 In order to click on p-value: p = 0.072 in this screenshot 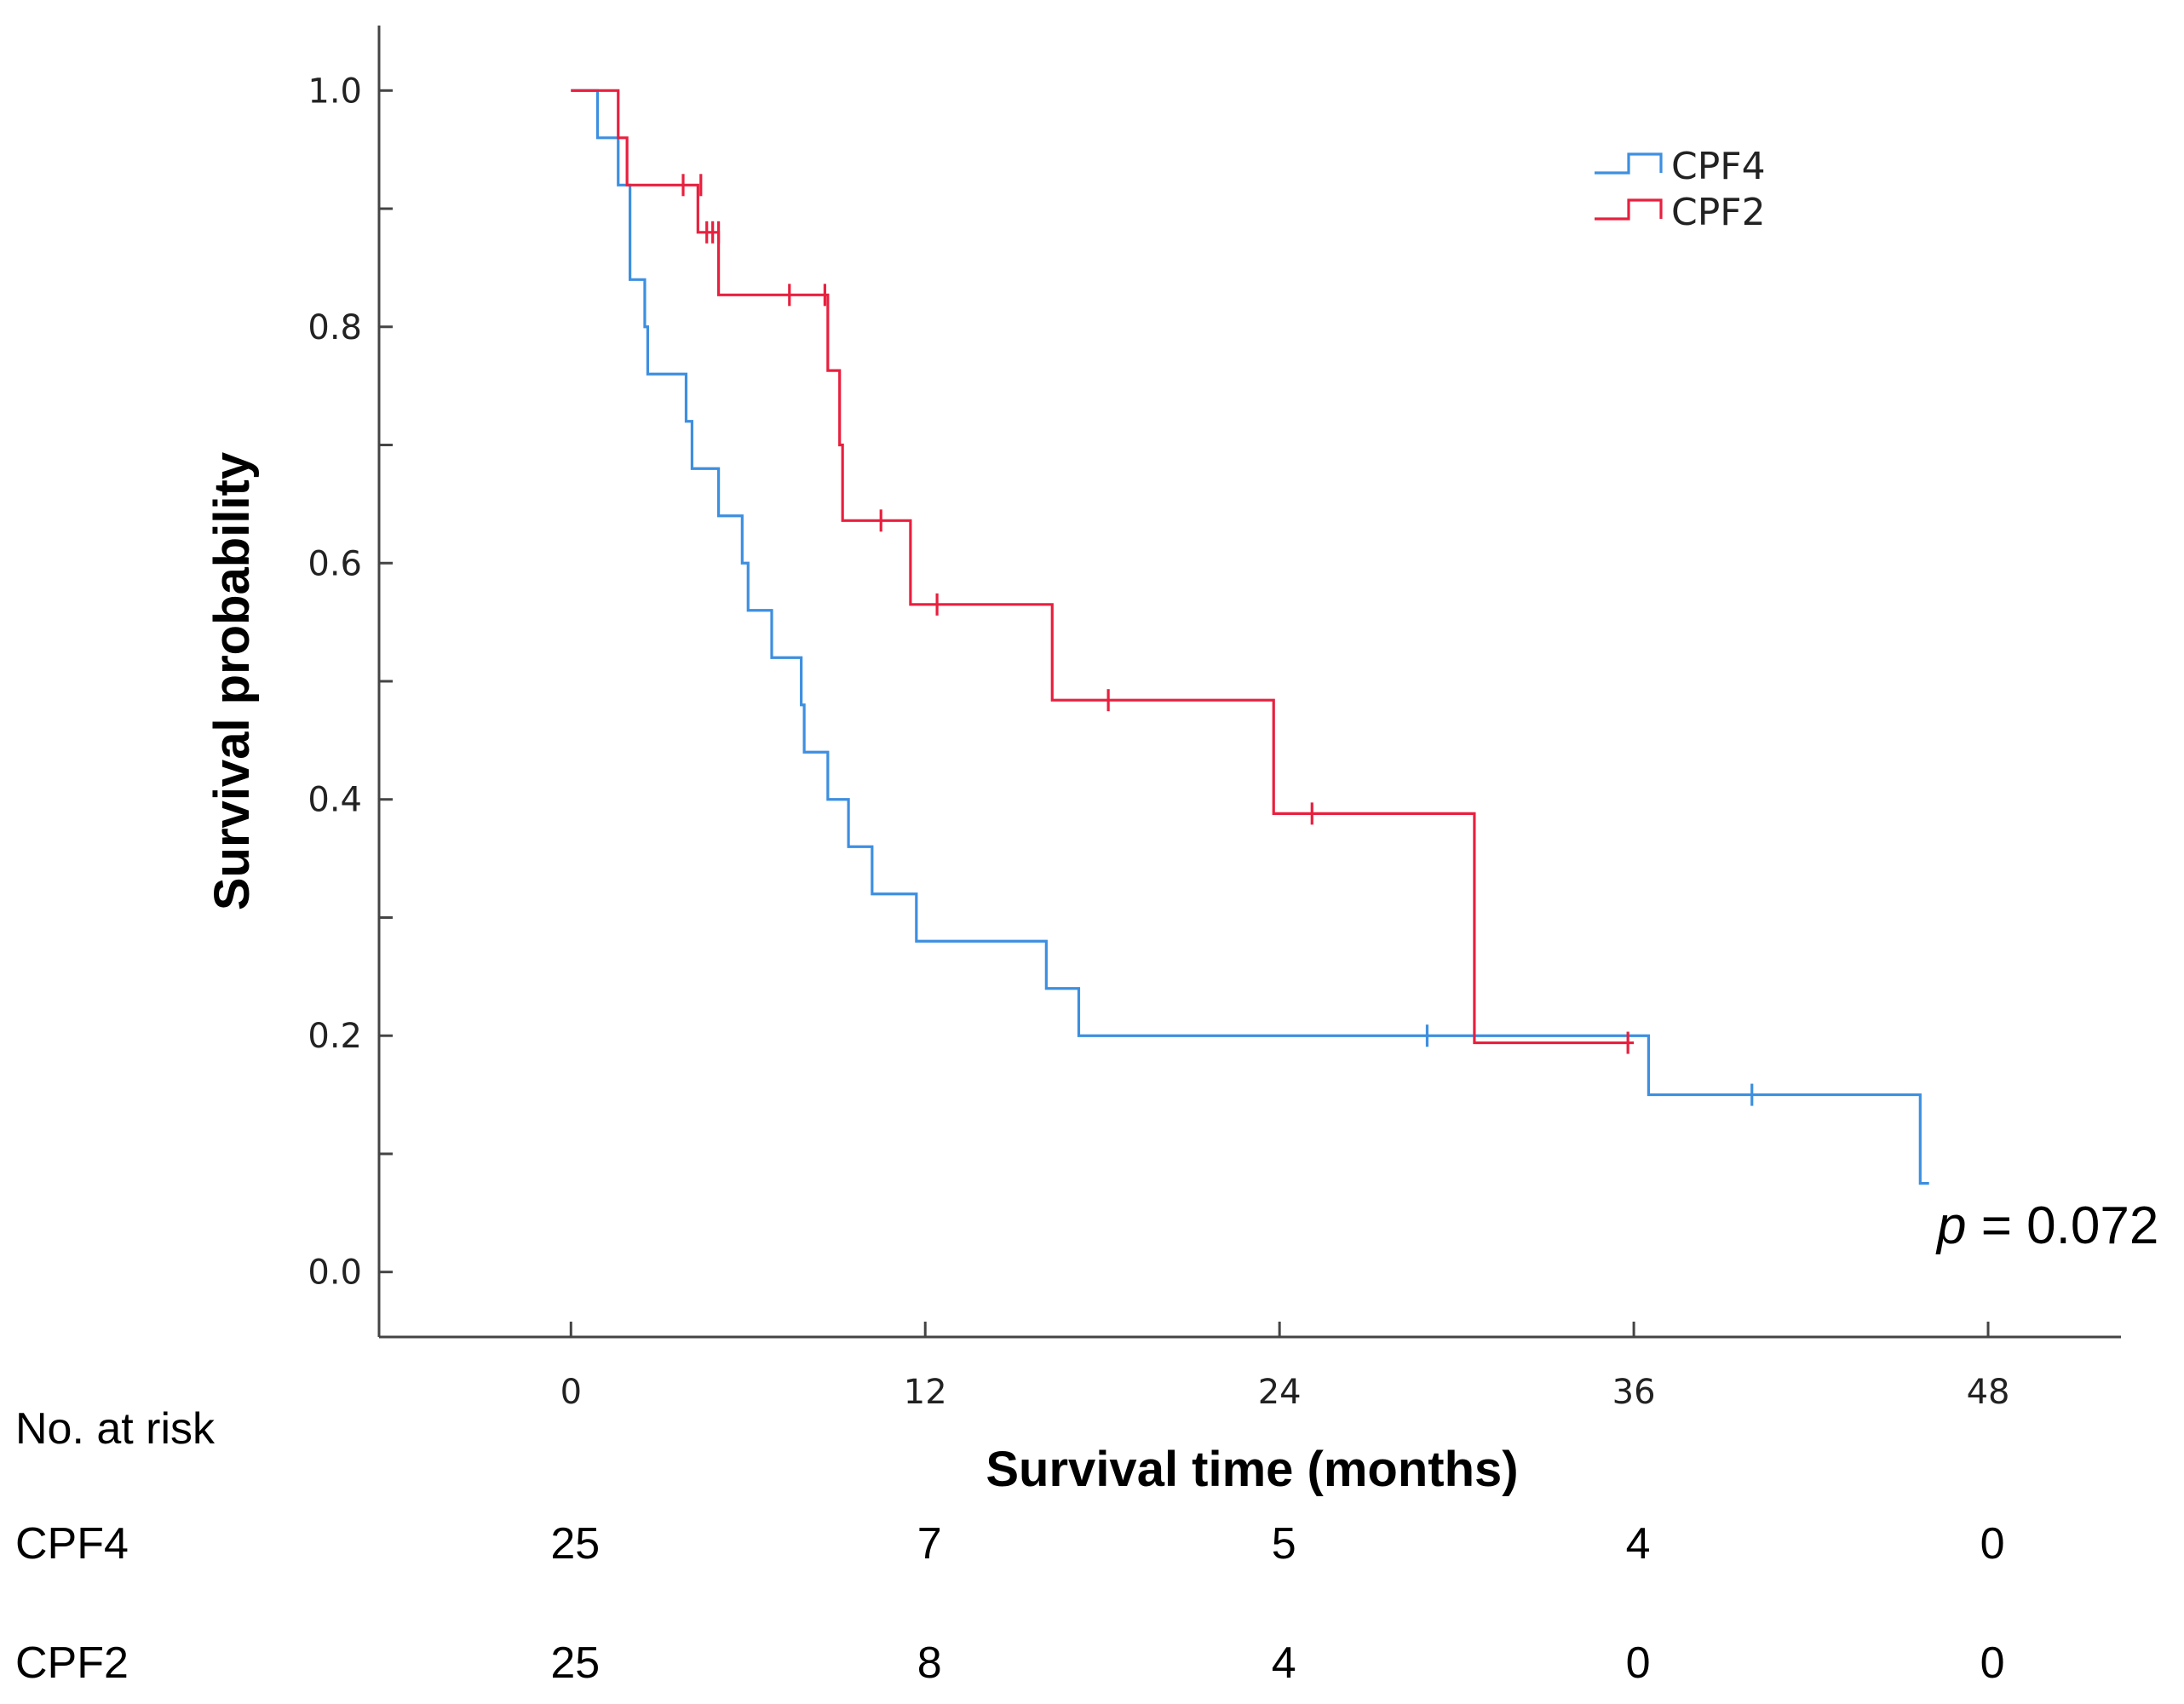, I will do `click(2047, 1225)`.